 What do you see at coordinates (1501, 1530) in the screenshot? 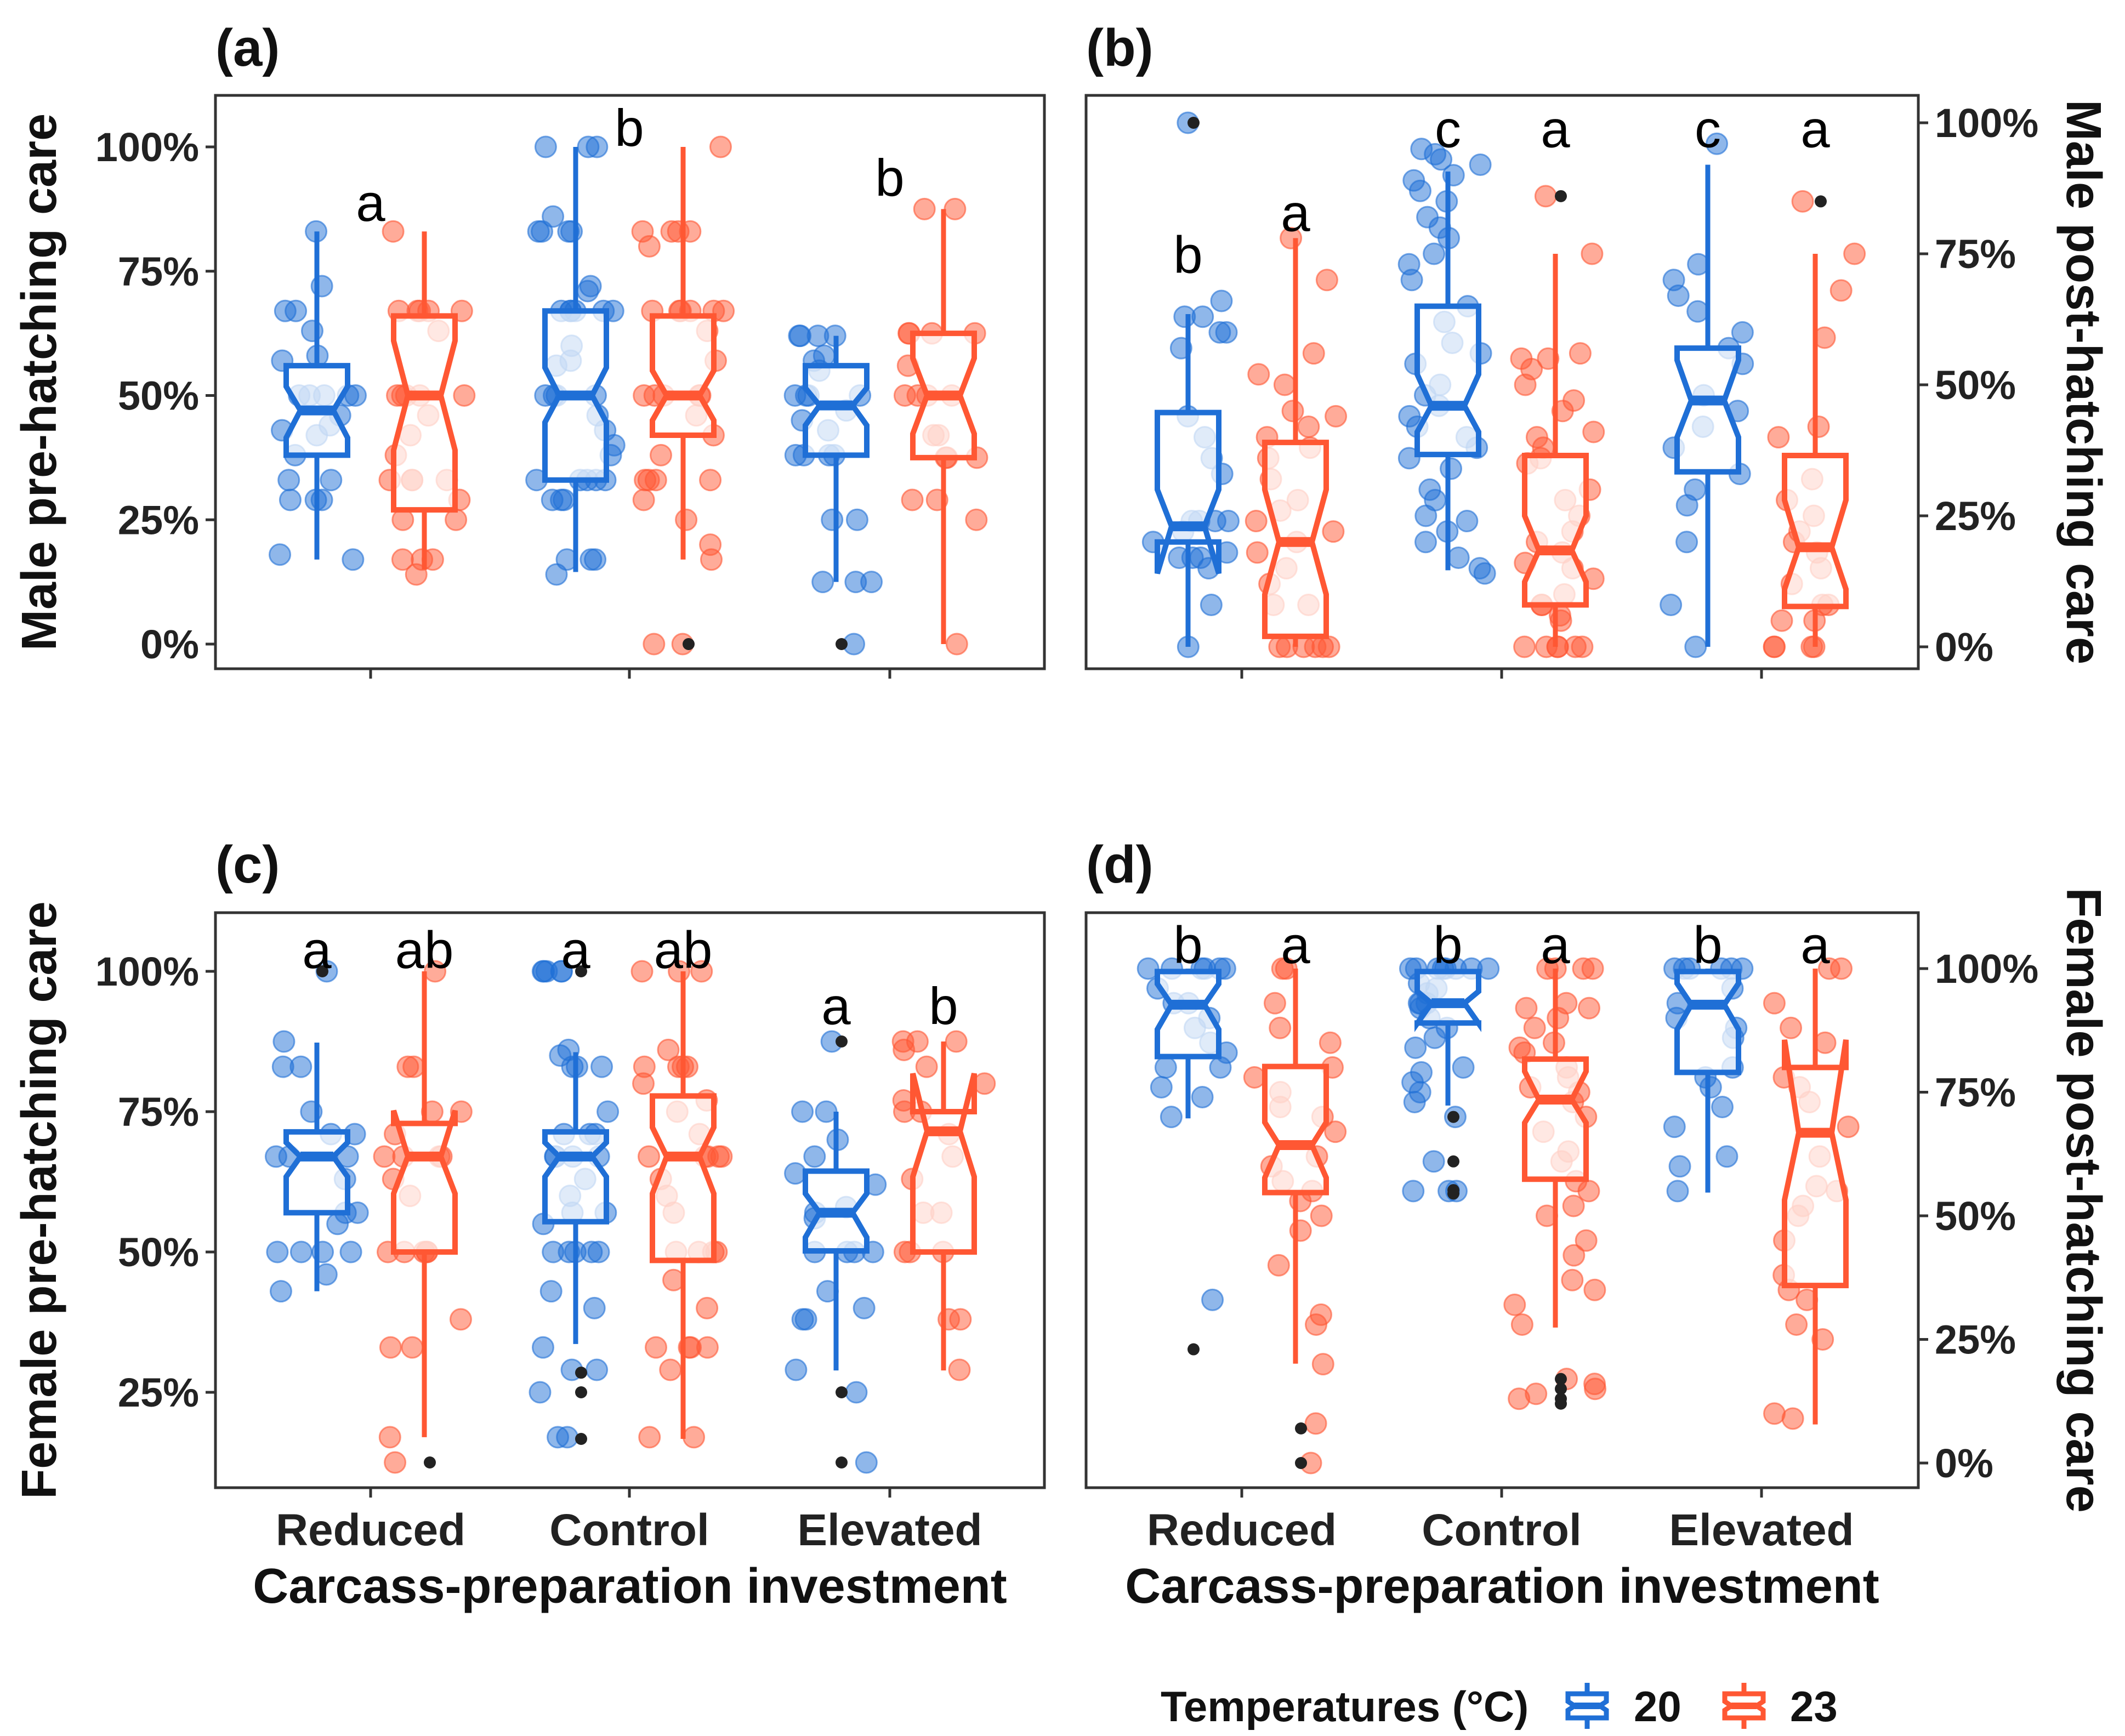
I see `x-tick-label-control: Control` at bounding box center [1501, 1530].